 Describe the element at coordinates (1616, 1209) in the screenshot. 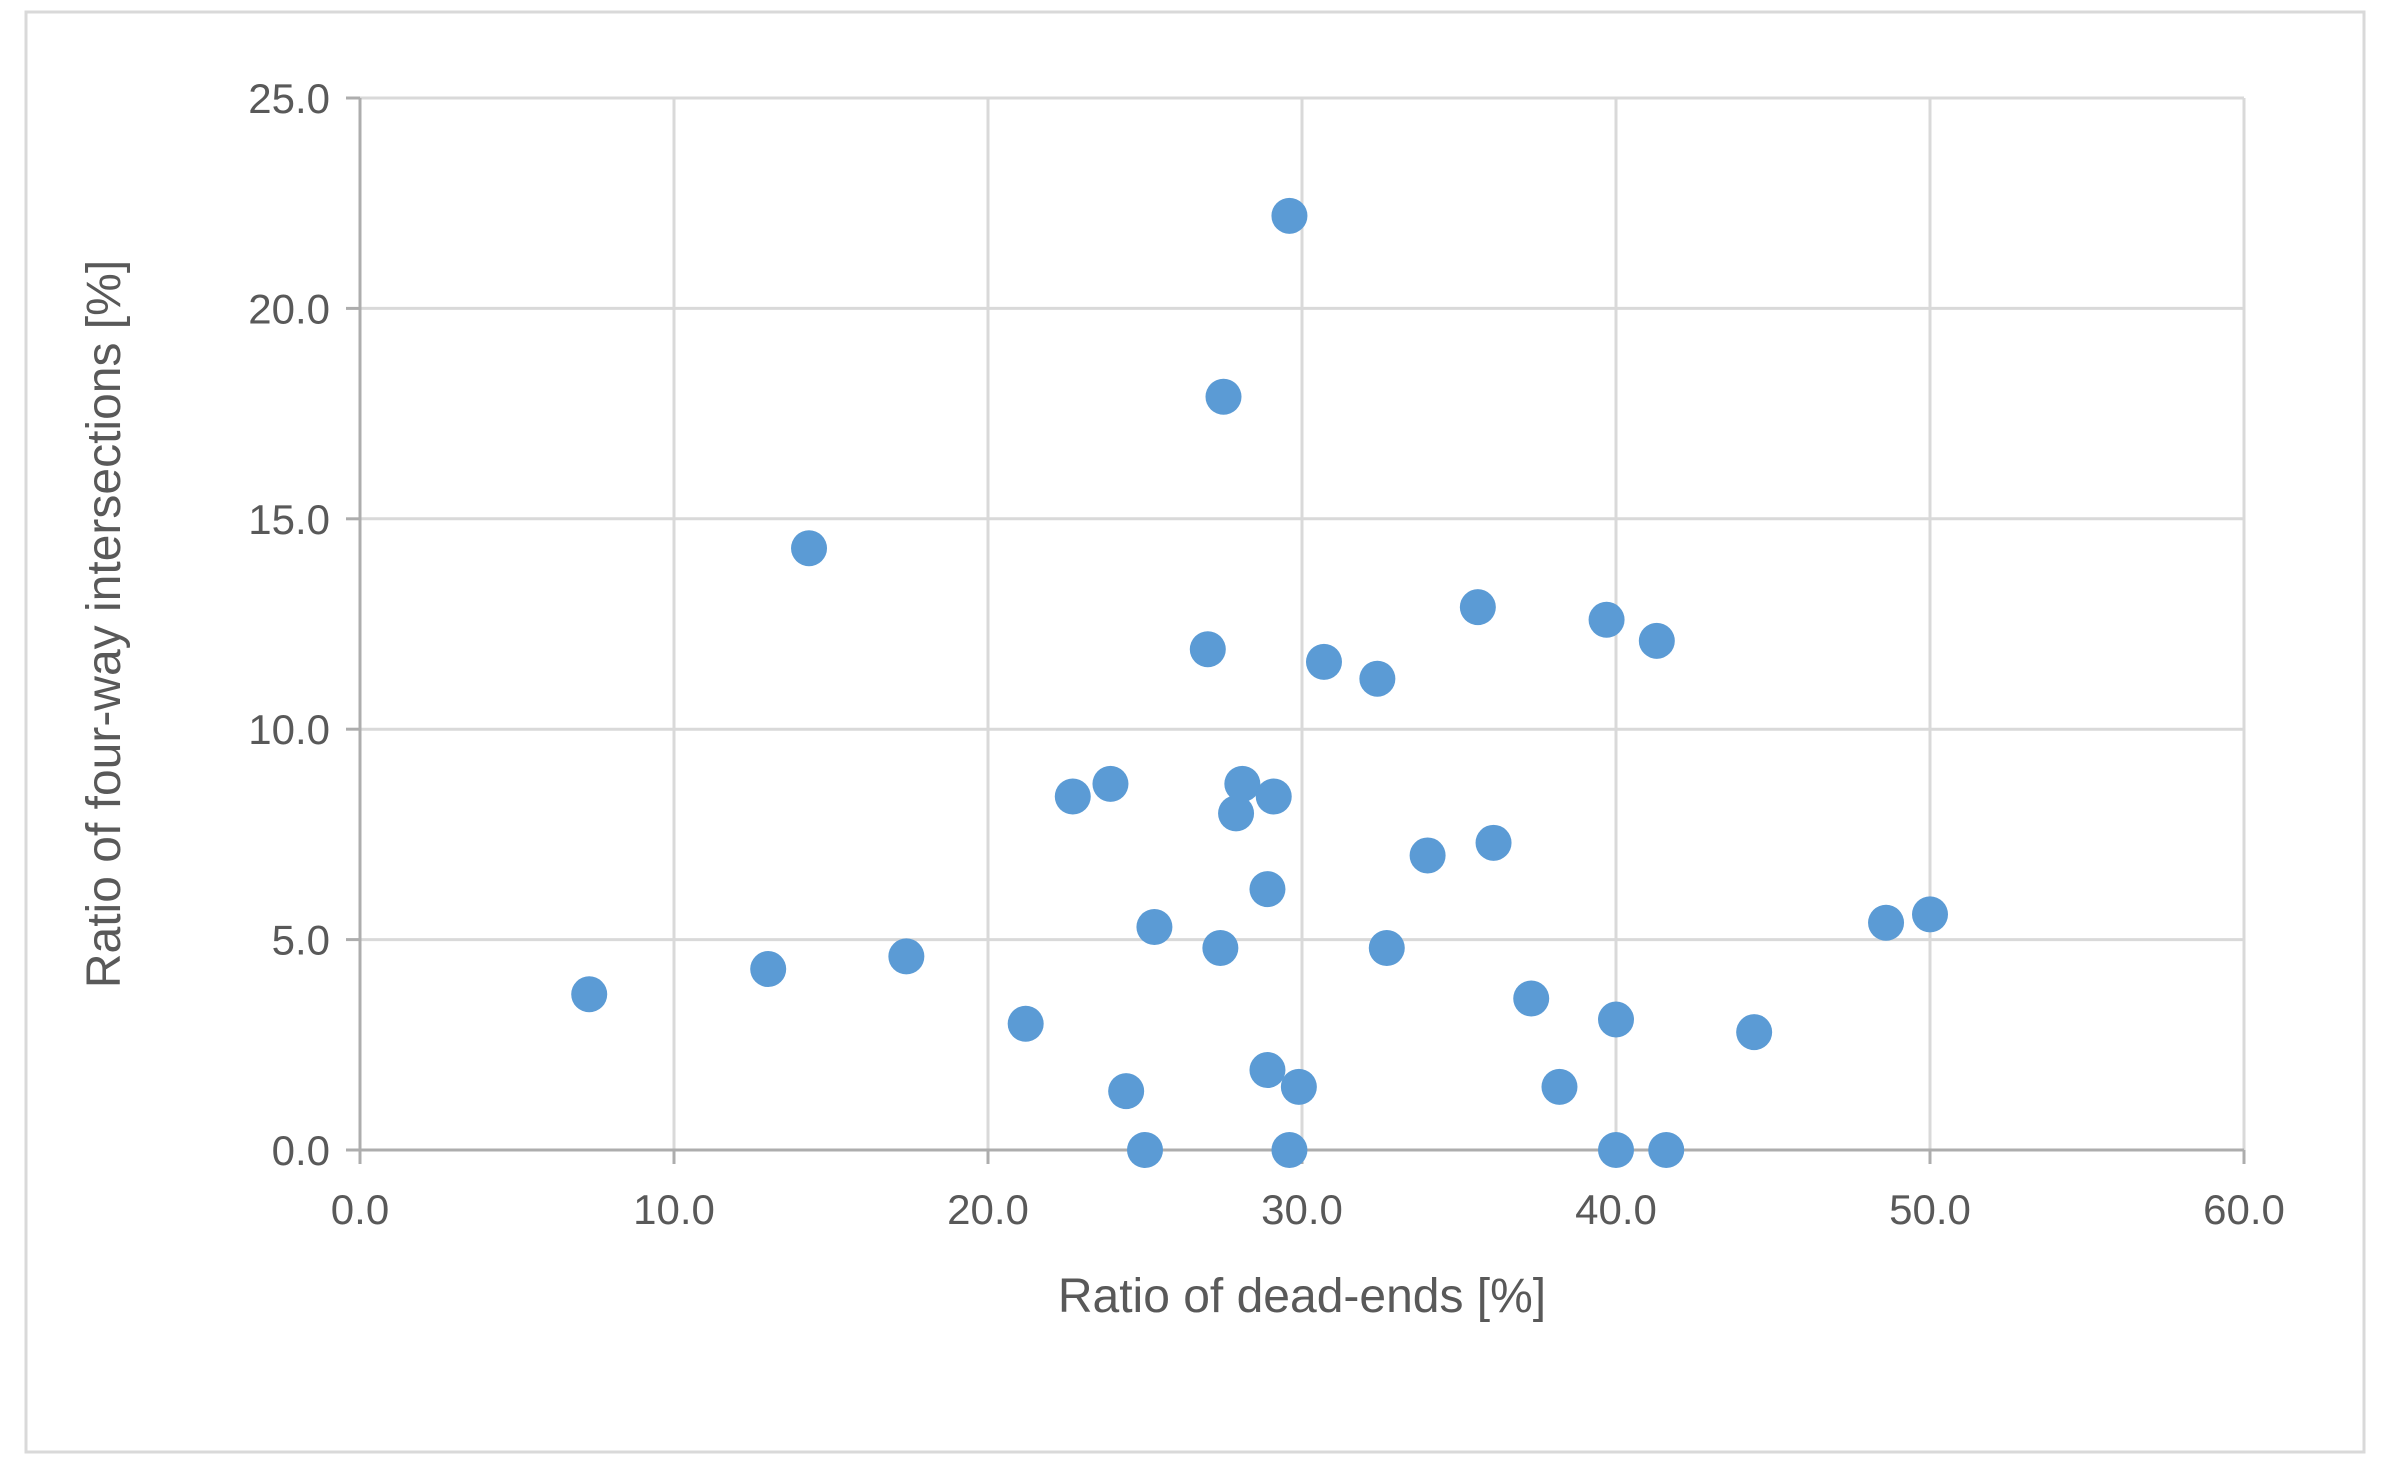

I see `x-tick-label: 40.0` at that location.